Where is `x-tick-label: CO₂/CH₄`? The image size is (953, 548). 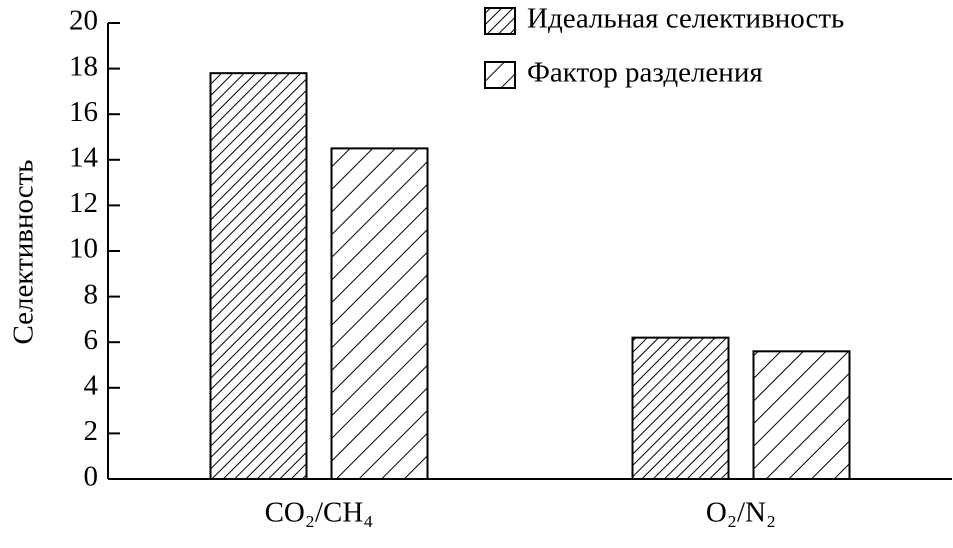 x-tick-label: CO₂/CH₄ is located at coordinates (319, 513).